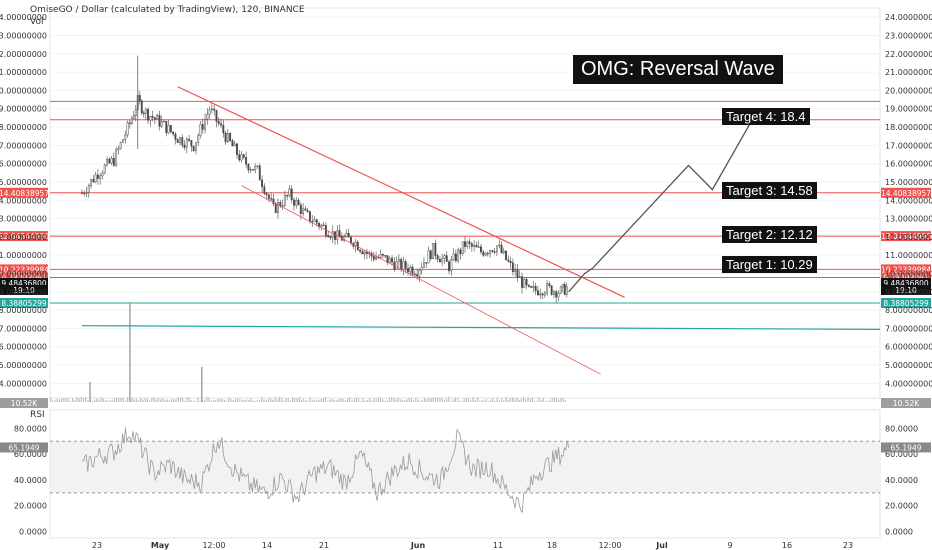 This screenshot has height=550, width=932. I want to click on y-tick-label-right: 13.00000000, so click(908, 219).